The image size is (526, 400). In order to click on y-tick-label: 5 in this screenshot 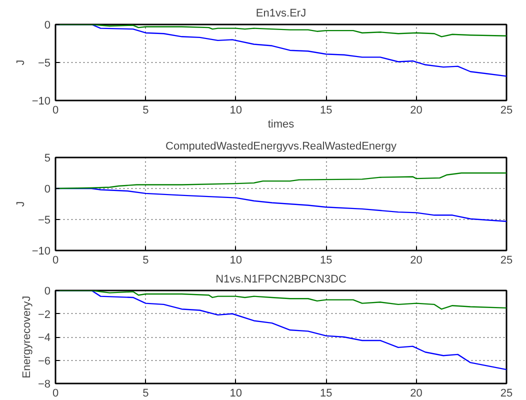, I will do `click(47, 158)`.